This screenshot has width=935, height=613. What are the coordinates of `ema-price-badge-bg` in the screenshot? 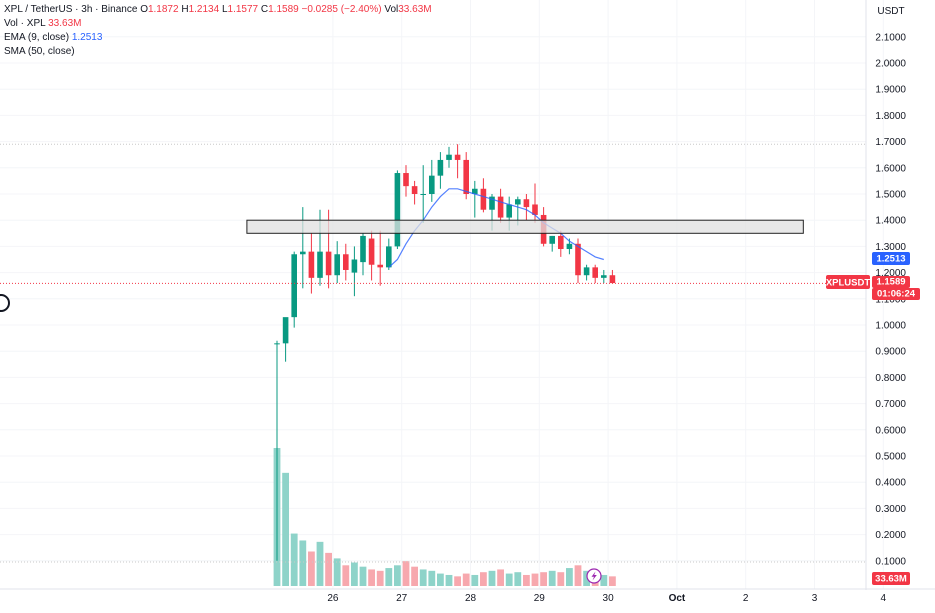 It's located at (891, 258).